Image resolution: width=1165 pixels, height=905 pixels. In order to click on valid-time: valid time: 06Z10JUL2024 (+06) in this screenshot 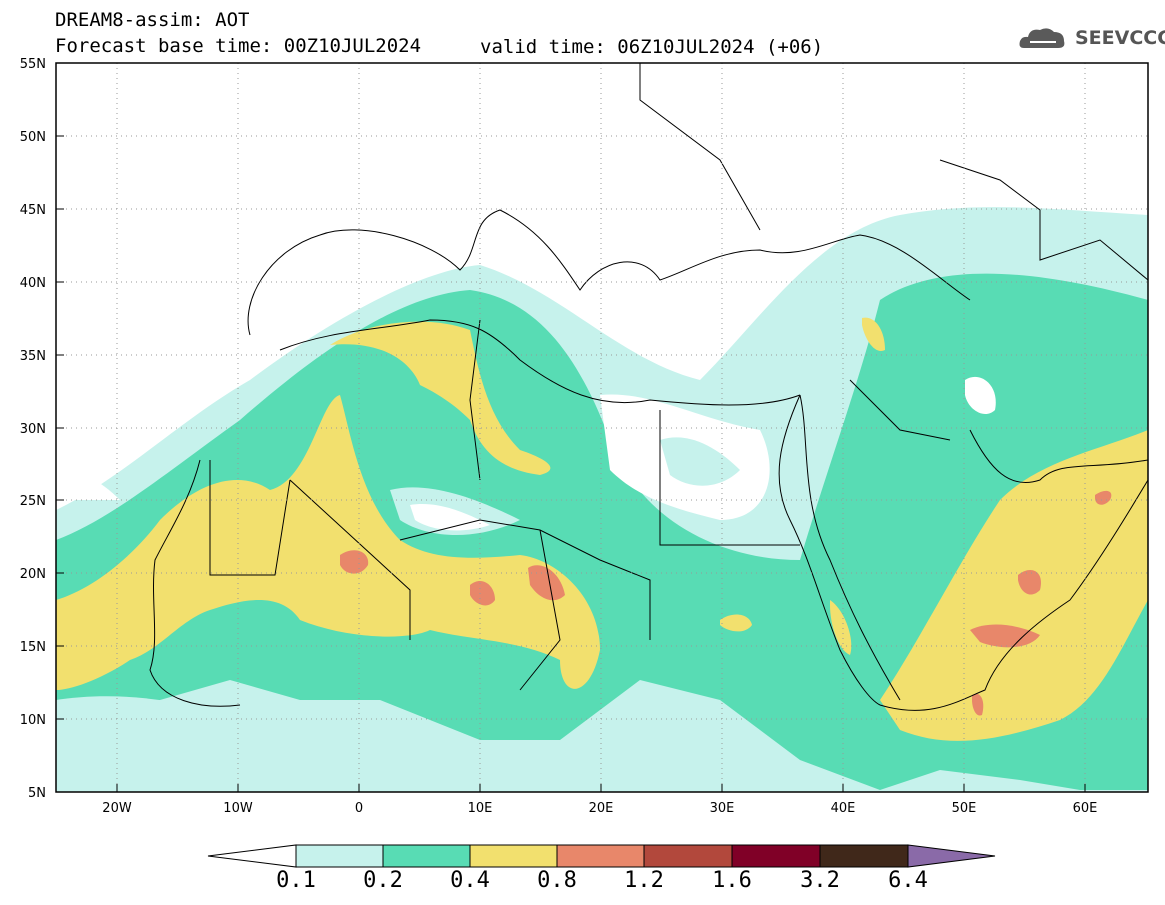, I will do `click(652, 47)`.